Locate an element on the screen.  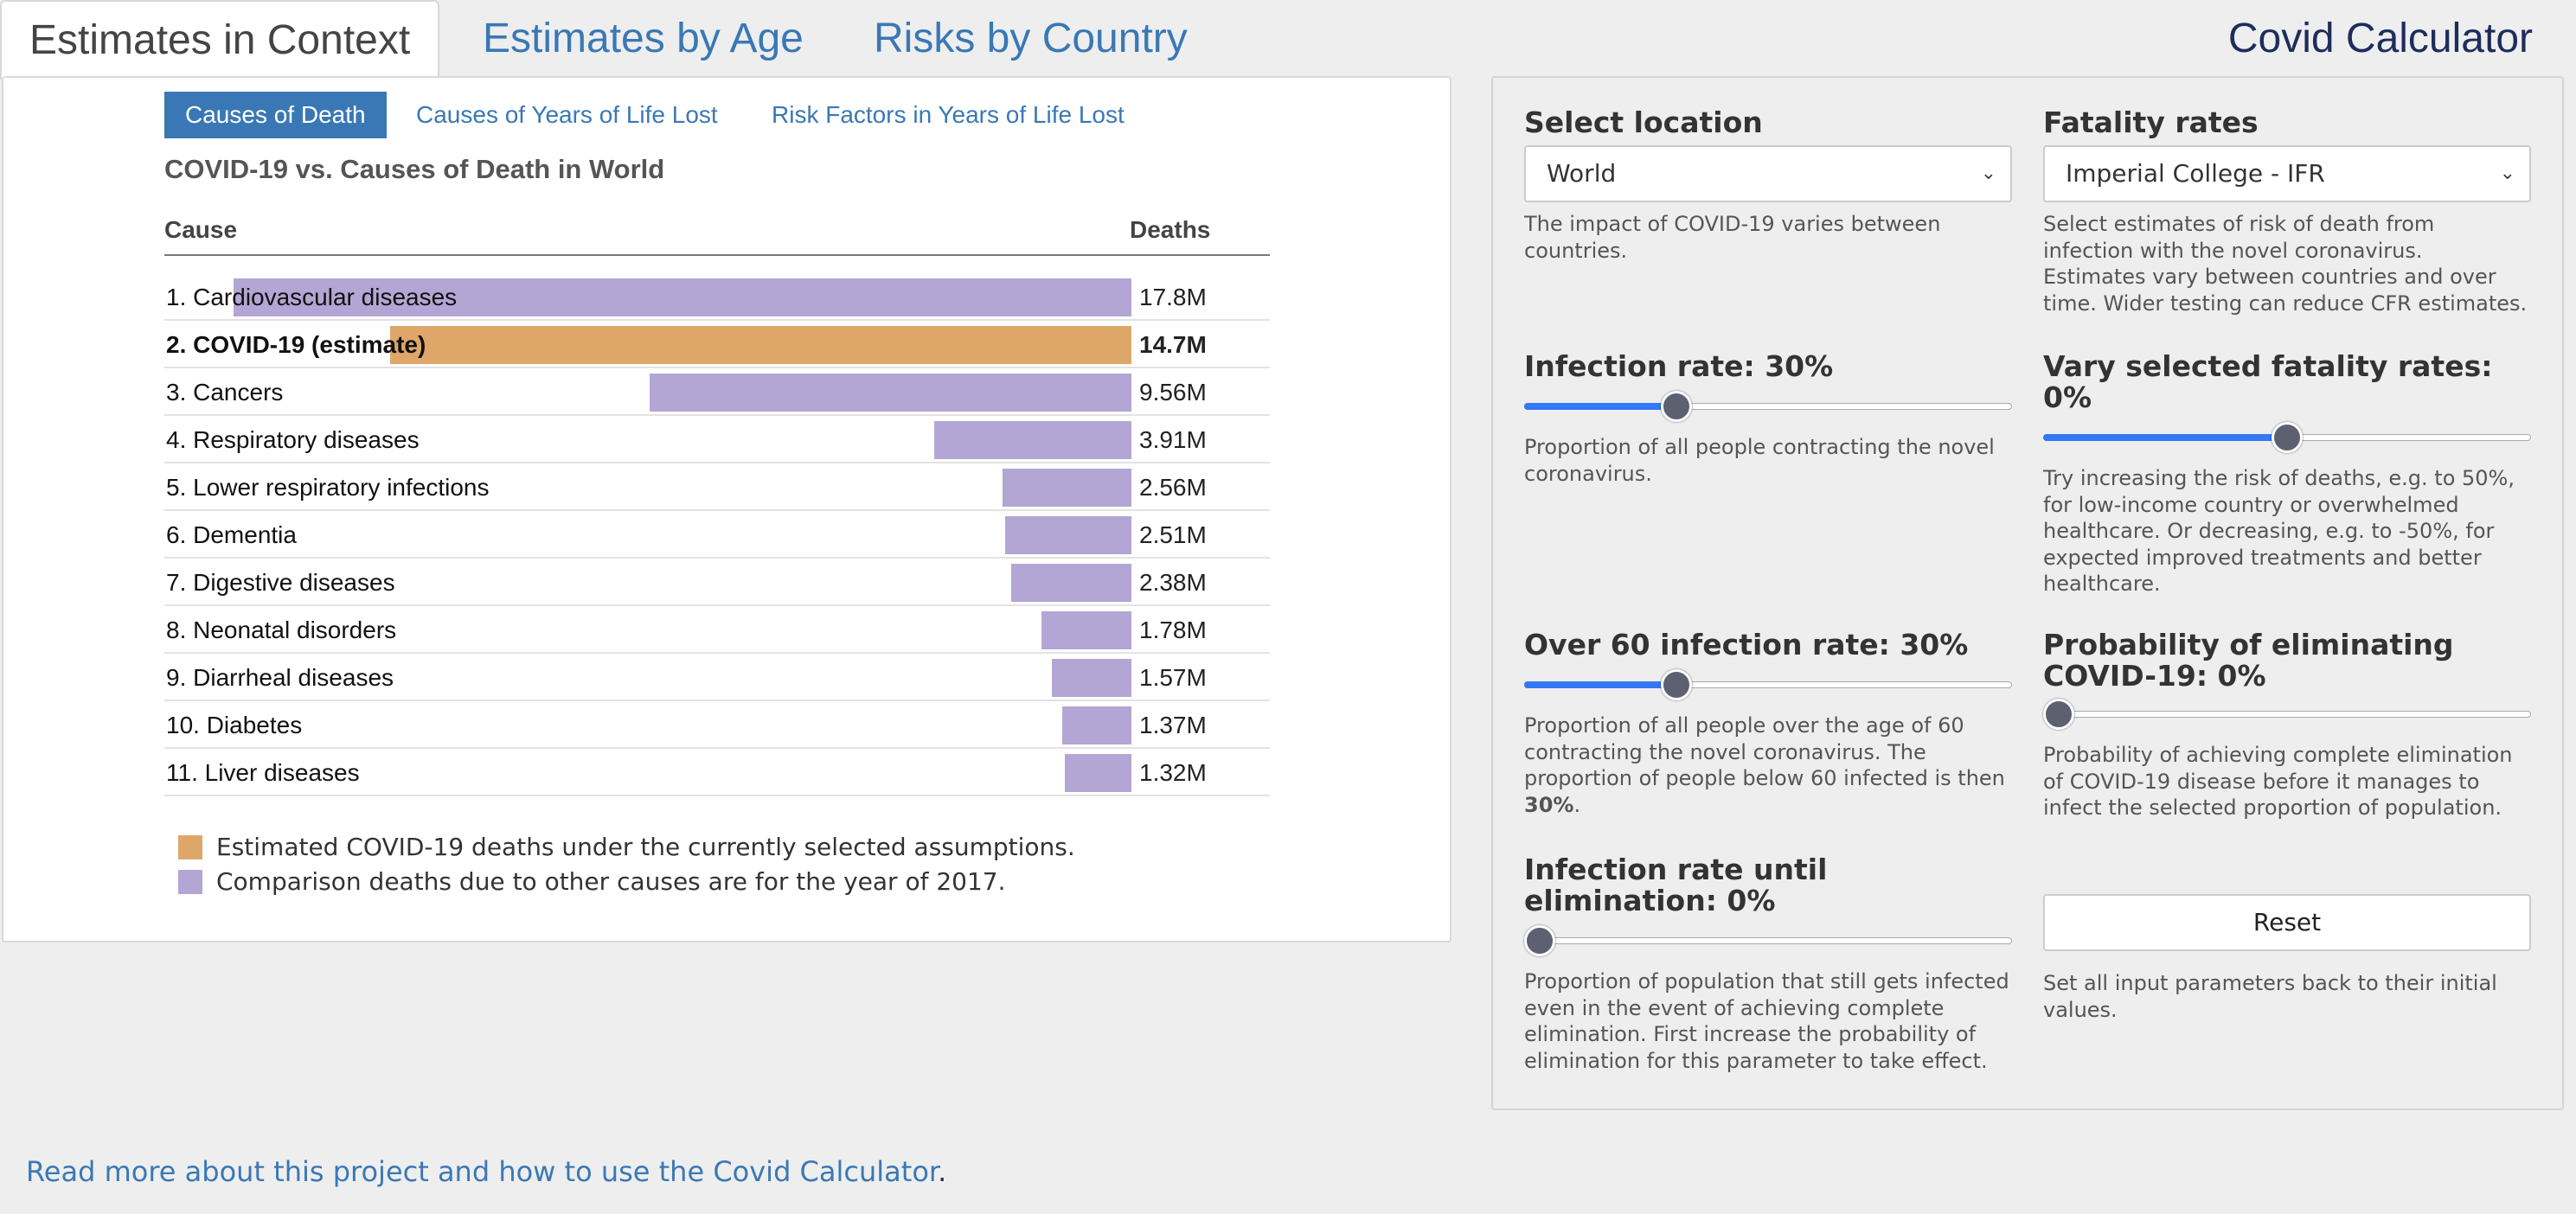
chart-row: 9. Diarrheal diseases 1.57M is located at coordinates (717, 677).